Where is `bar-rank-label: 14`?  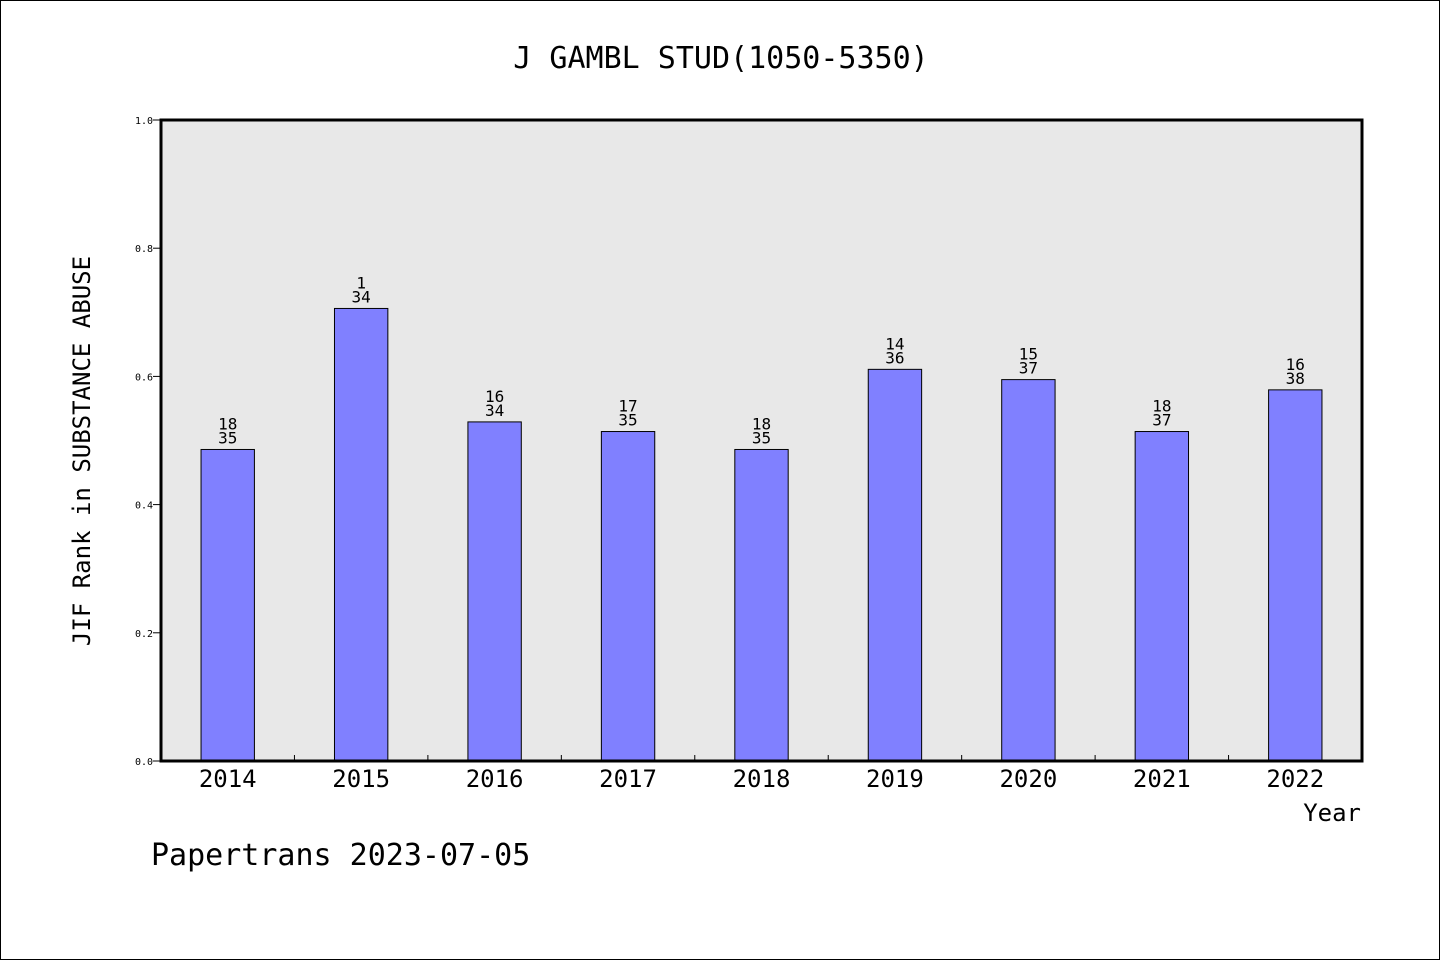
bar-rank-label: 14 is located at coordinates (894, 343).